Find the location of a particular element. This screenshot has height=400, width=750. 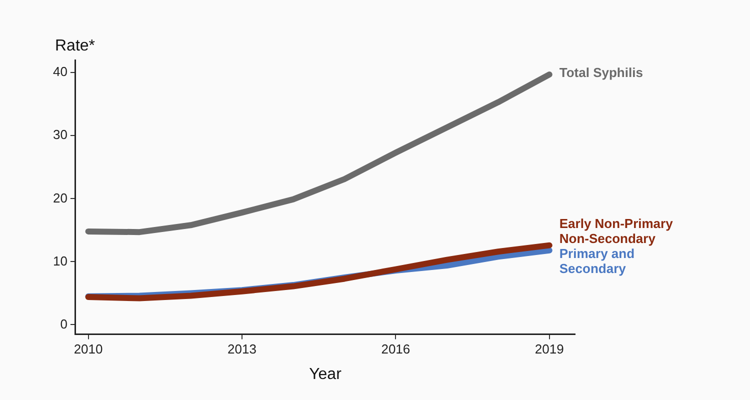

y-tick-label: 30 is located at coordinates (60, 134).